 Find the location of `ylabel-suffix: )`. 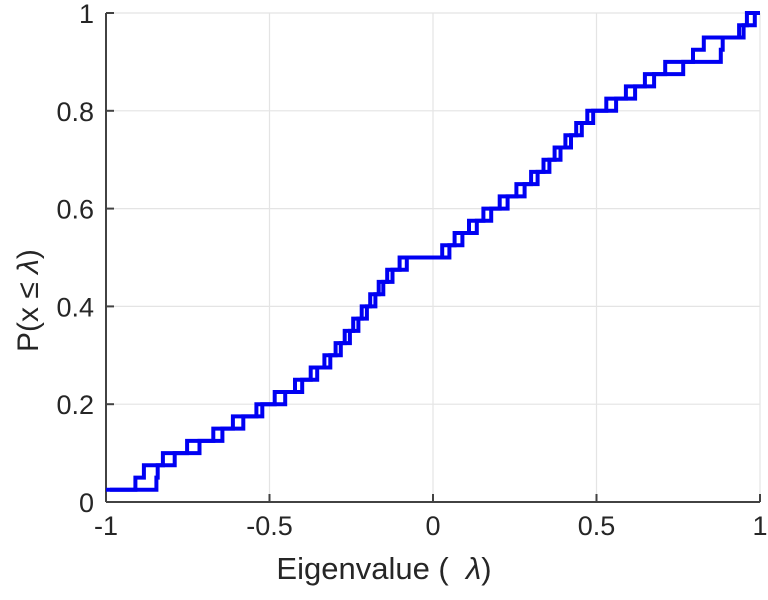

ylabel-suffix: ) is located at coordinates (28, 254).